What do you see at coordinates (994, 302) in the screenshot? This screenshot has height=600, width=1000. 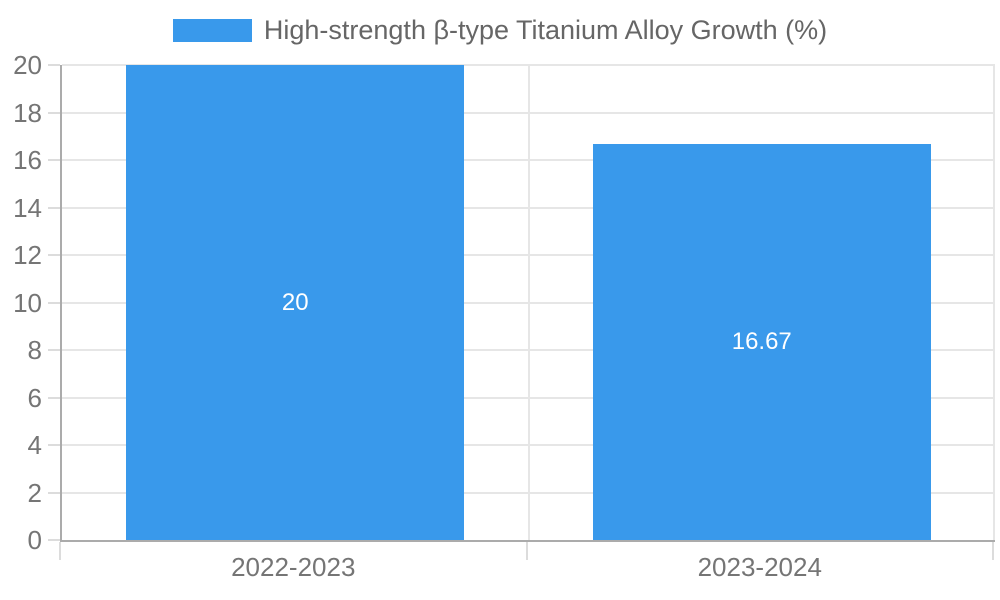 I see `chart-right-border` at bounding box center [994, 302].